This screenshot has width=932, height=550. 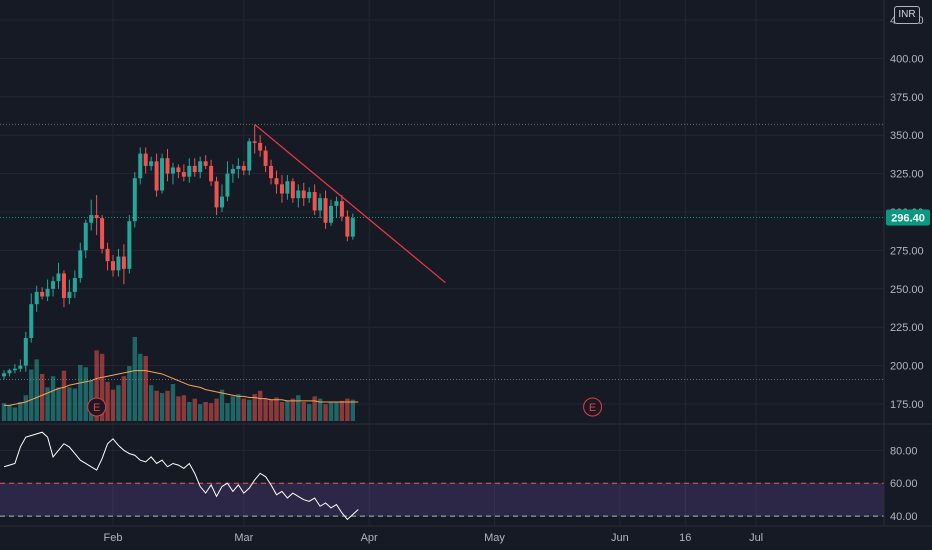 I want to click on currency-button: INR, so click(x=907, y=15).